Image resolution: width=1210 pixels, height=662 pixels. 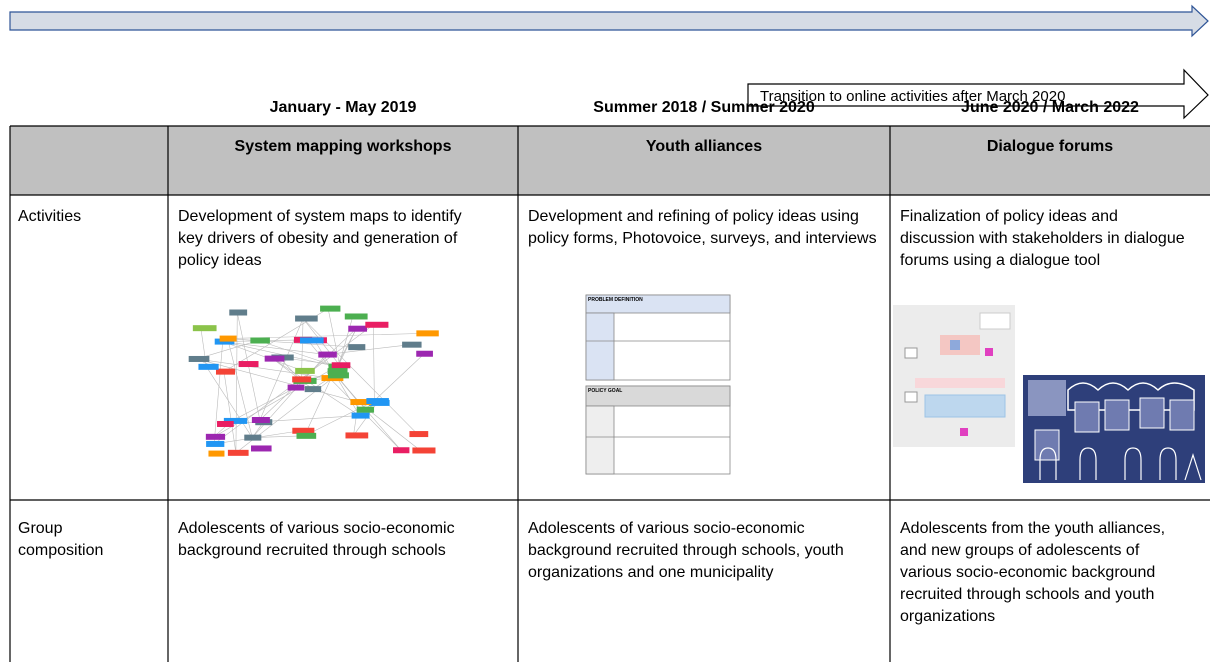 I want to click on transition-arrow, so click(x=978, y=94).